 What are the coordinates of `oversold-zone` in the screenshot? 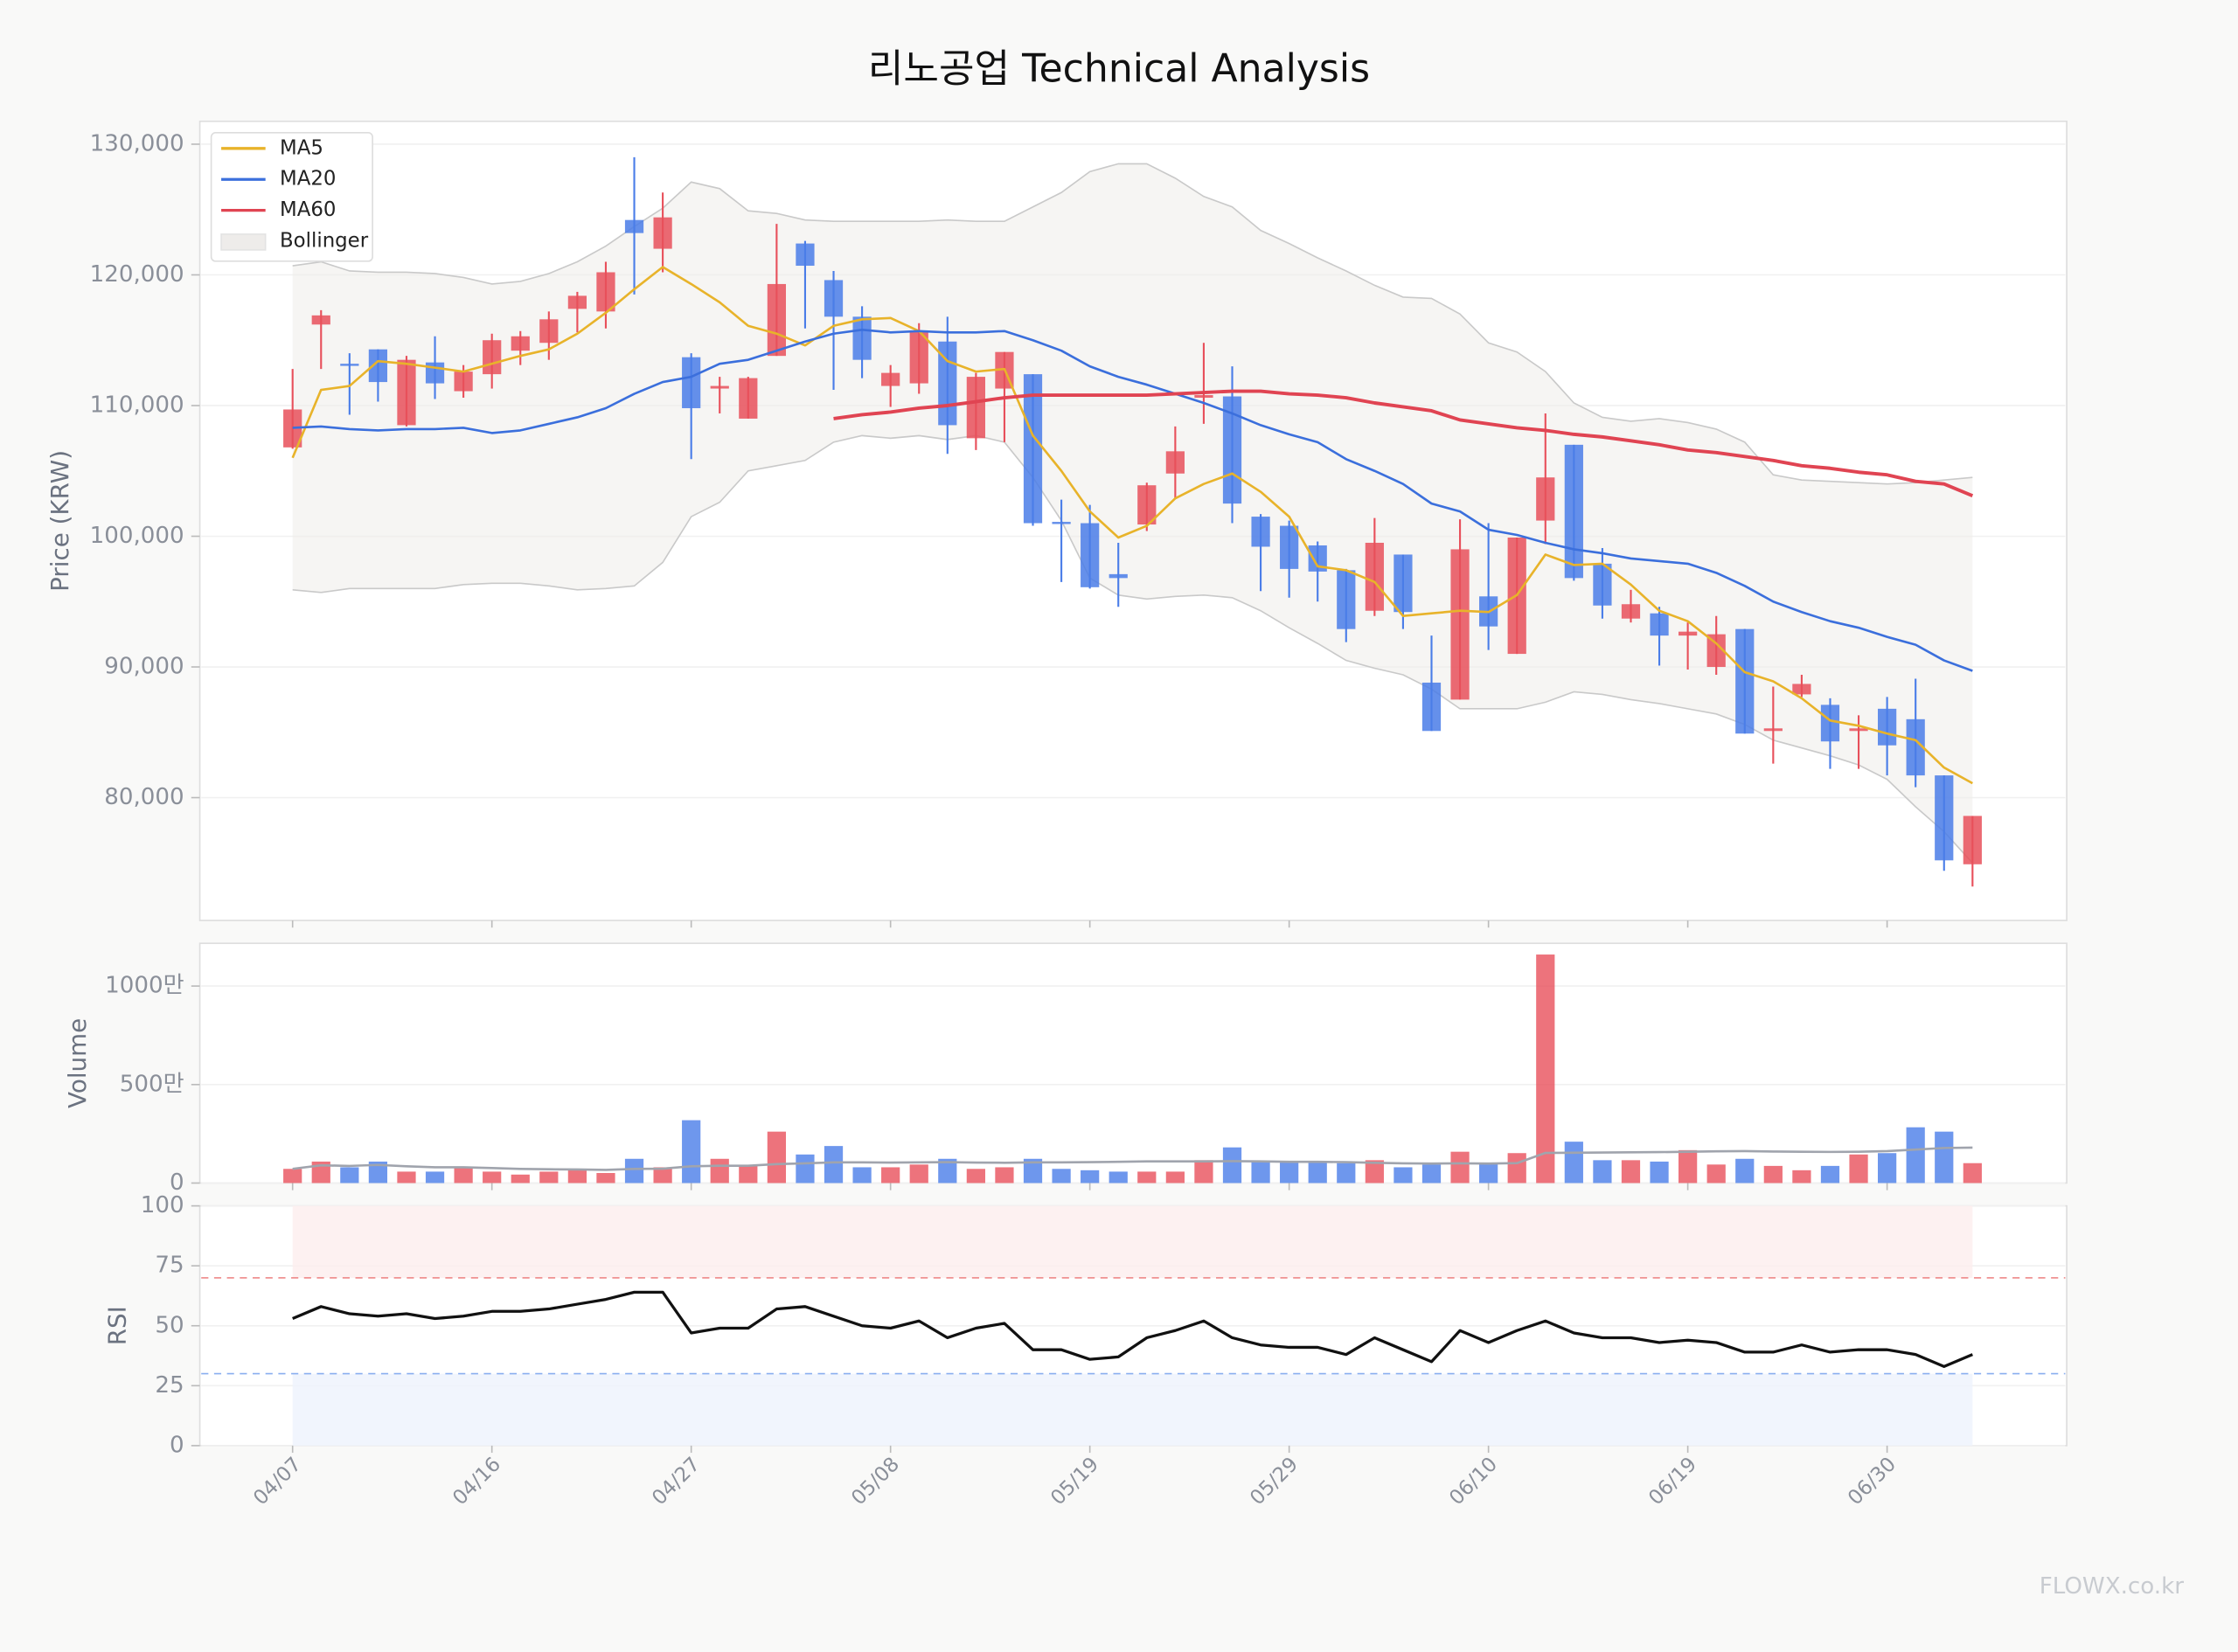 It's located at (1132, 1410).